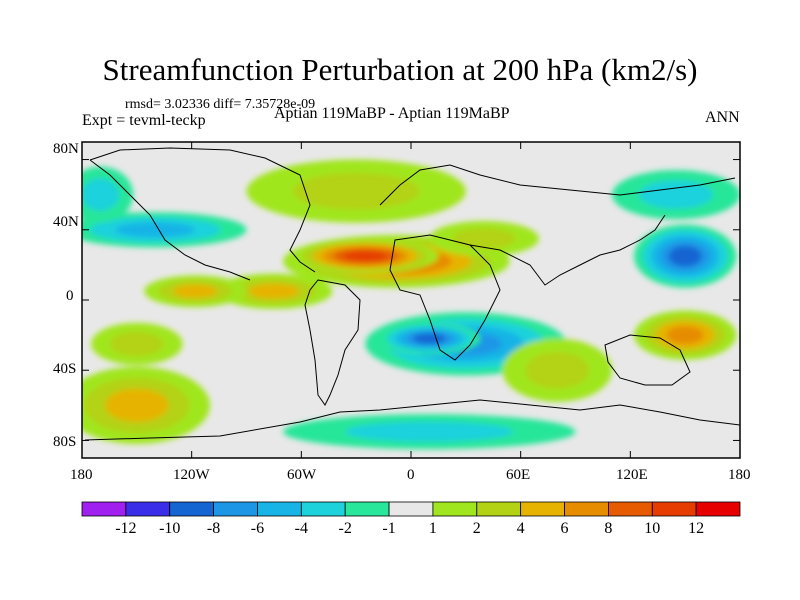 Image resolution: width=800 pixels, height=600 pixels. I want to click on coast-south-america, so click(332, 342).